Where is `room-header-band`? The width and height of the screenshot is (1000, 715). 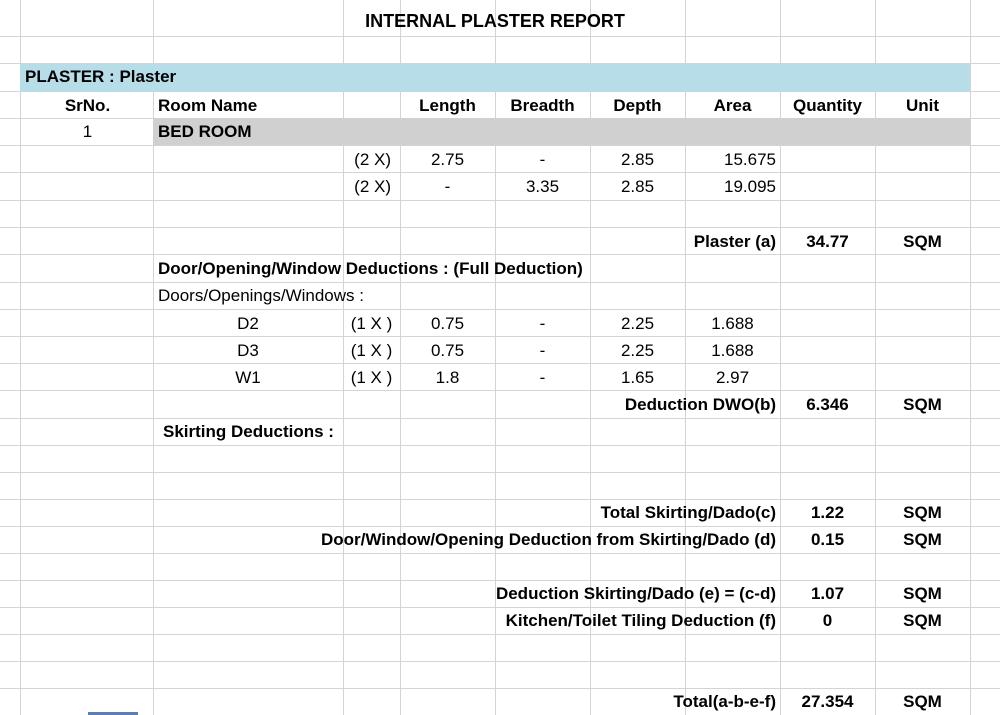
room-header-band is located at coordinates (561, 131).